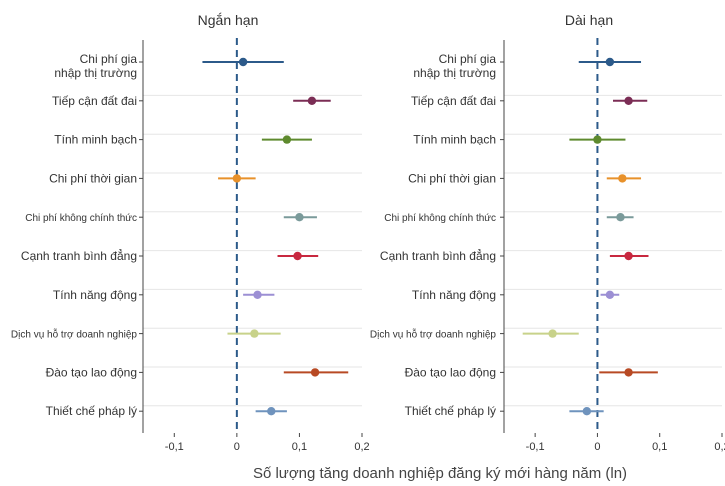 The height and width of the screenshot is (486, 725). What do you see at coordinates (589, 20) in the screenshot?
I see `panel-title: Dài hạn` at bounding box center [589, 20].